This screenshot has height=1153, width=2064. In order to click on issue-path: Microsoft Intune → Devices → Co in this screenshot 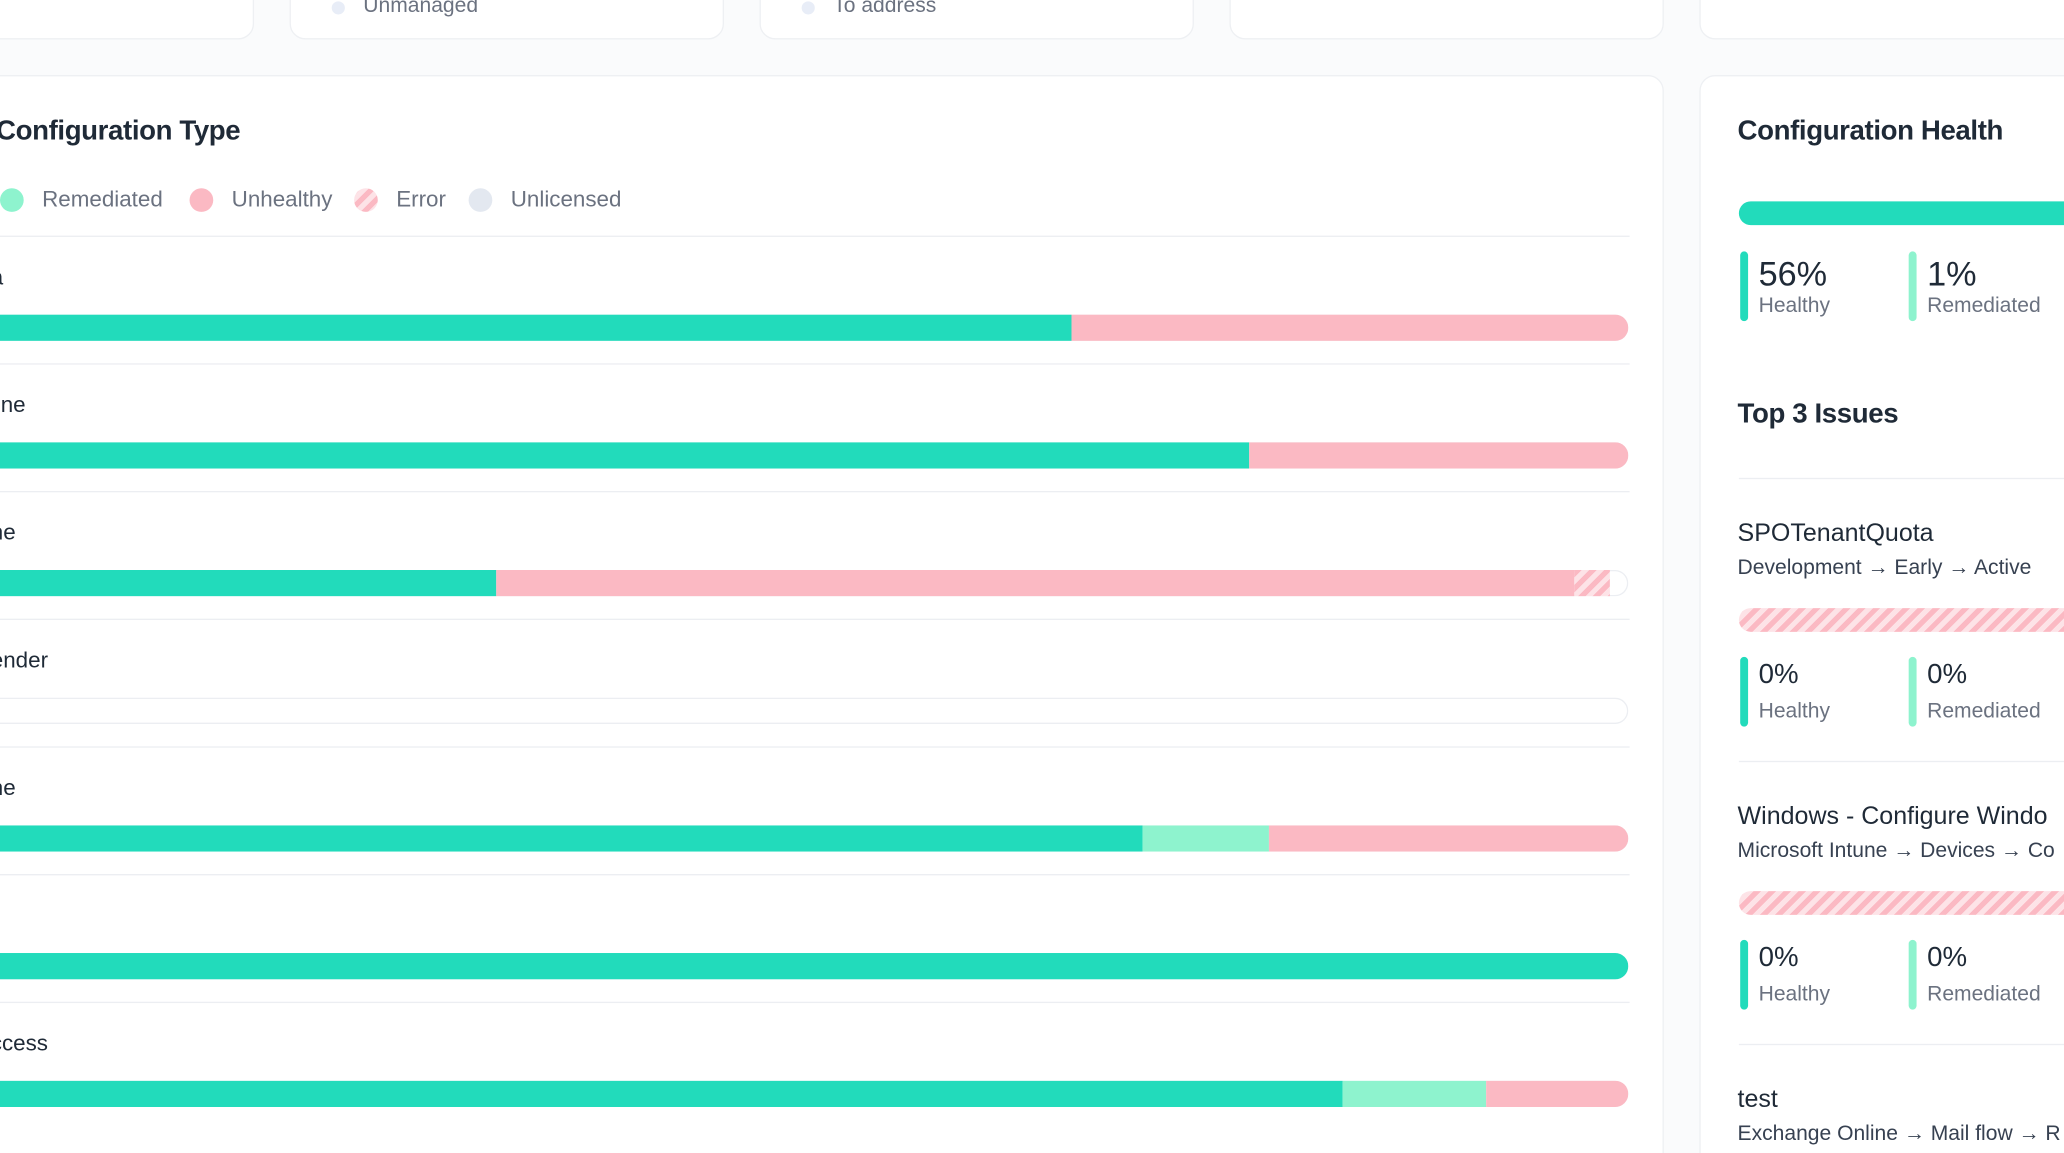, I will do `click(1896, 851)`.